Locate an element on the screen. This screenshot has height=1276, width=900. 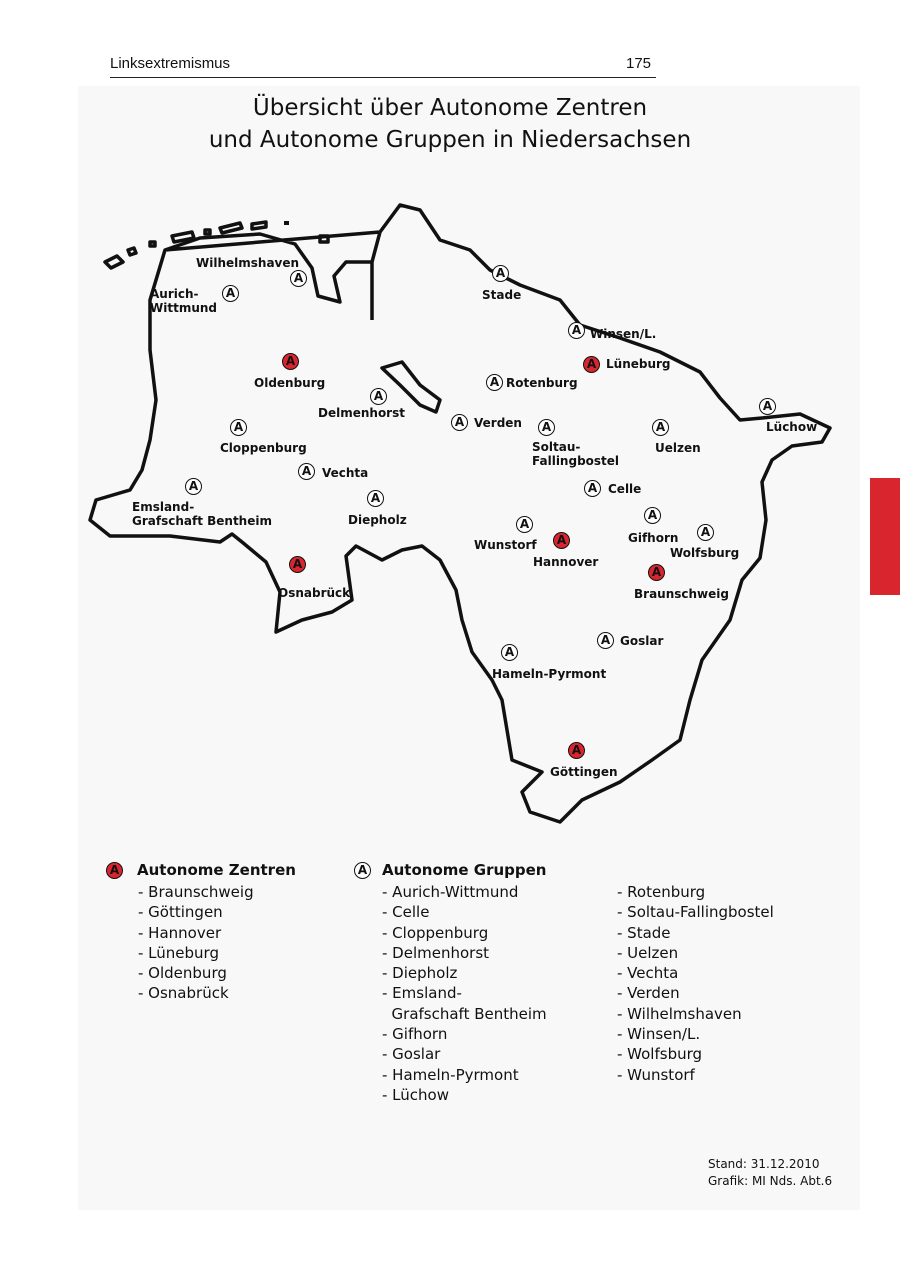
place-name: Lüchow is located at coordinates (792, 427).